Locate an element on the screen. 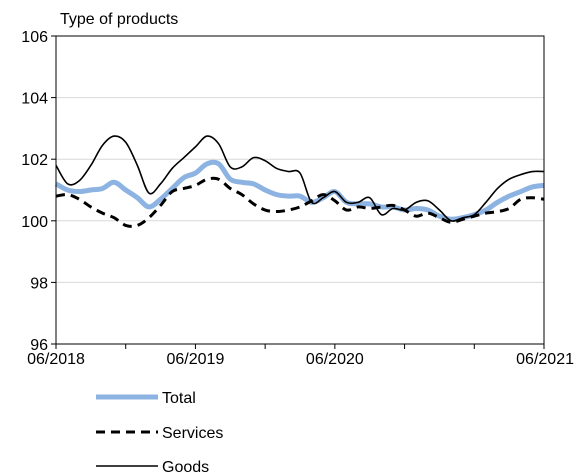 This screenshot has height=474, width=577. legend-label-total: Total is located at coordinates (179, 398).